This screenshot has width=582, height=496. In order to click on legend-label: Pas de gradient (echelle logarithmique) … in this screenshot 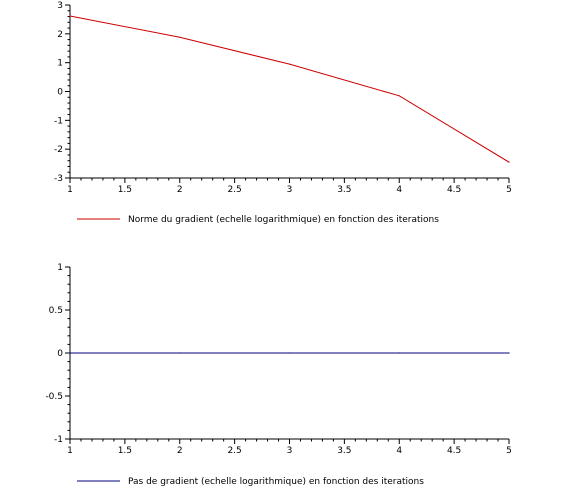, I will do `click(276, 482)`.